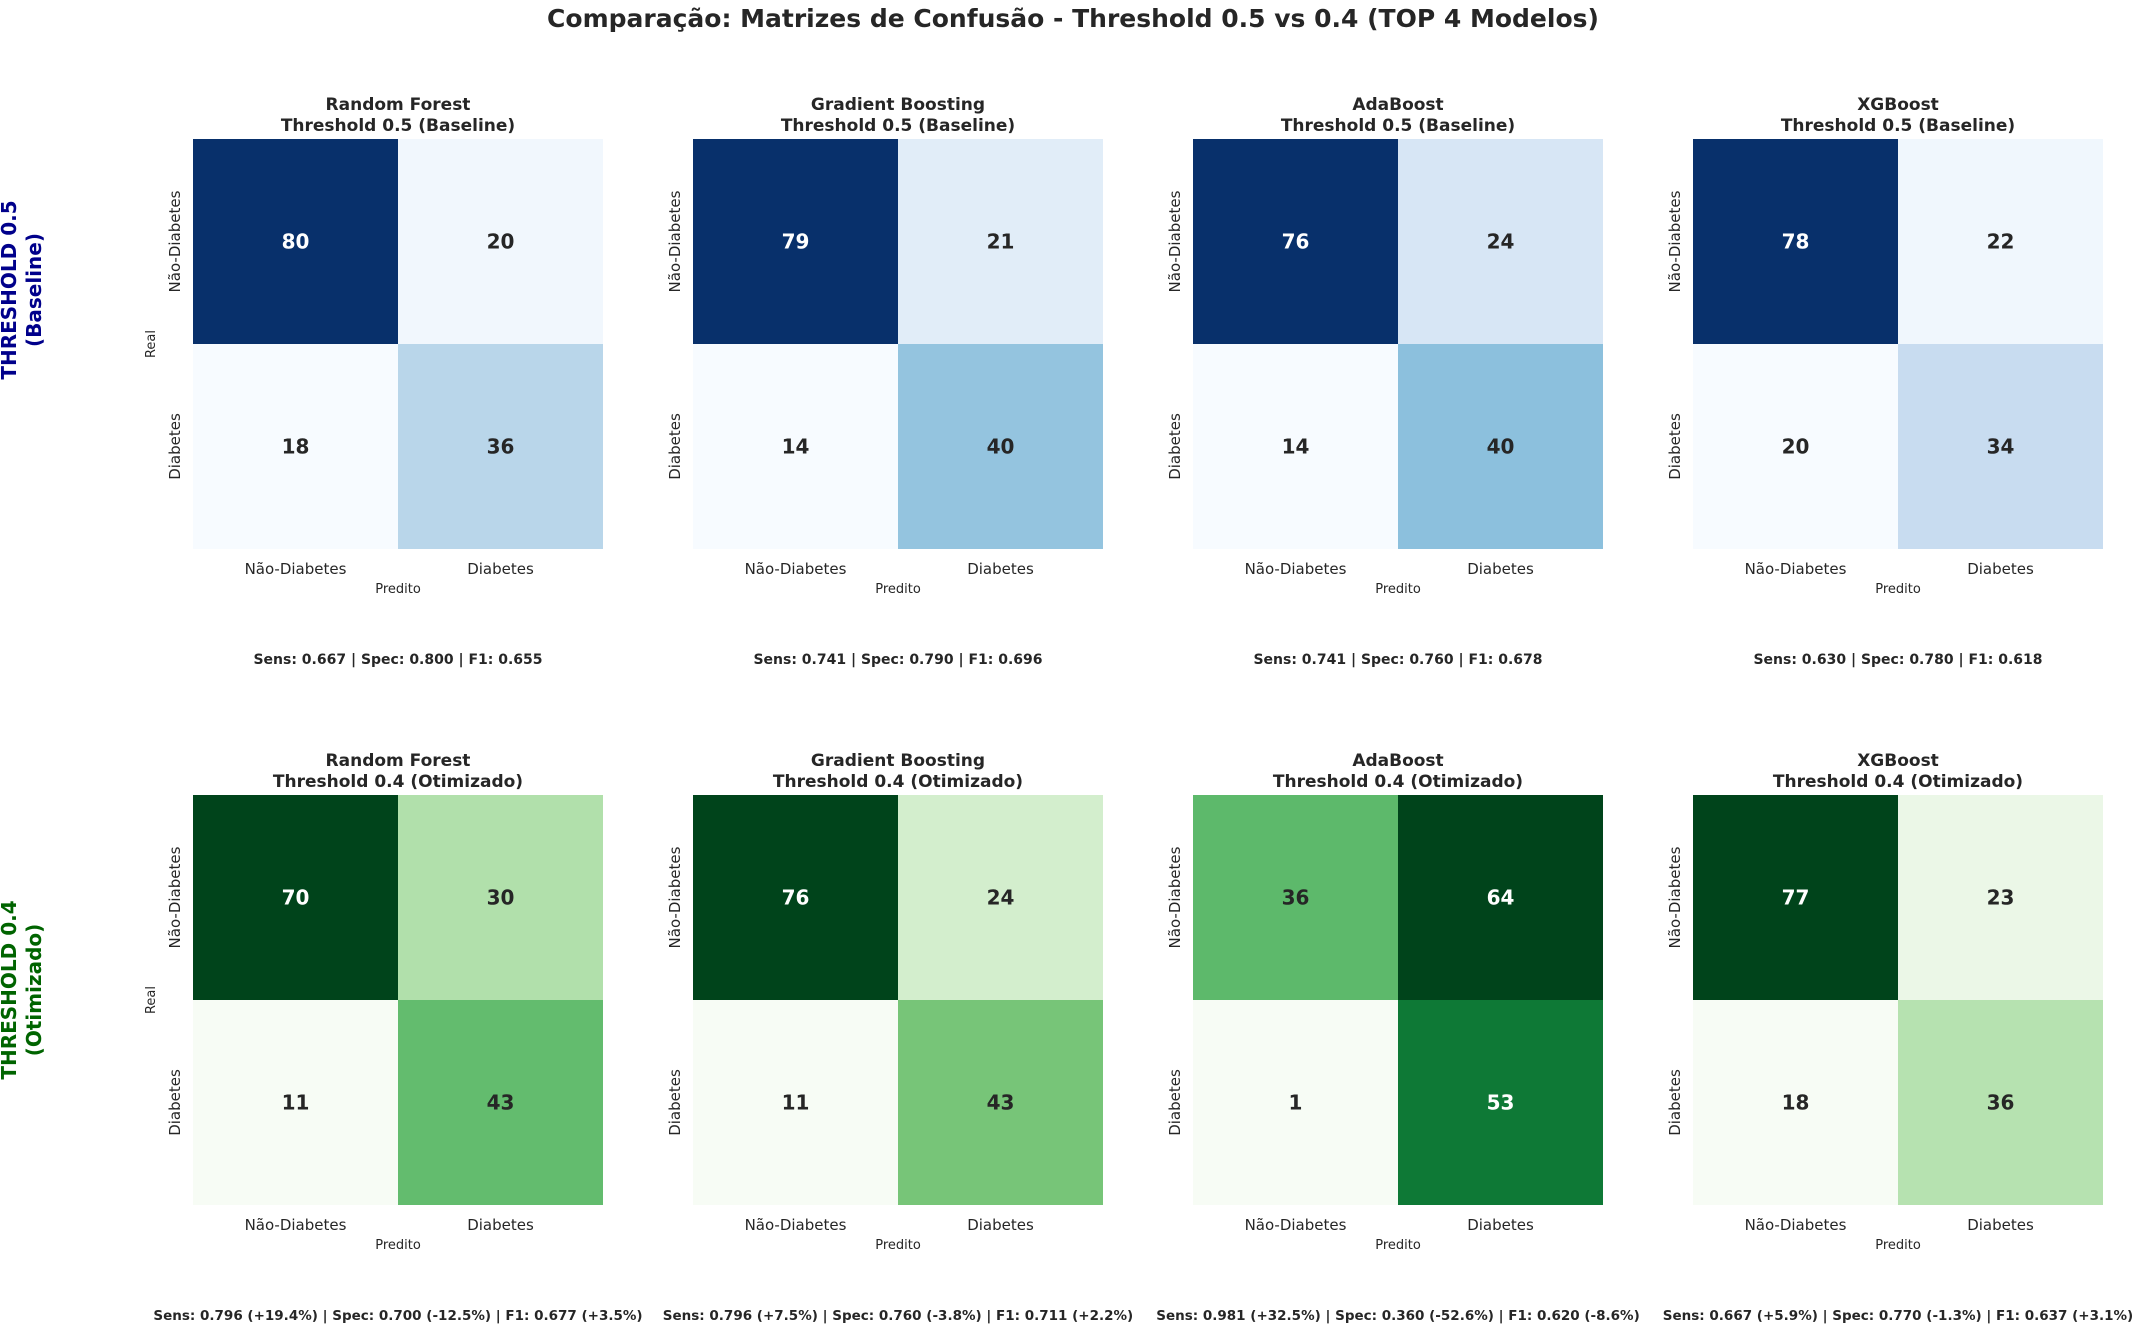 The image size is (2146, 1332). I want to click on heatmap-cell-value: 22, so click(2001, 242).